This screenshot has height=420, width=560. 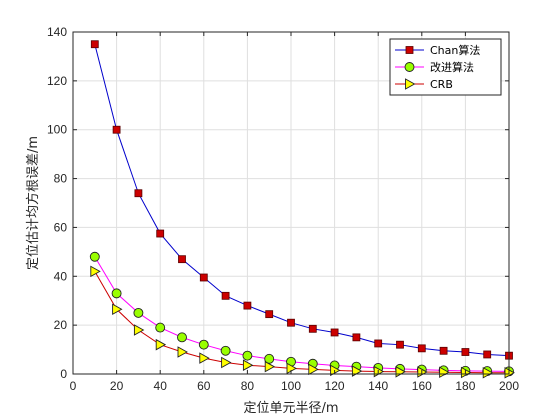 What do you see at coordinates (248, 386) in the screenshot?
I see `x-tick-label: 80` at bounding box center [248, 386].